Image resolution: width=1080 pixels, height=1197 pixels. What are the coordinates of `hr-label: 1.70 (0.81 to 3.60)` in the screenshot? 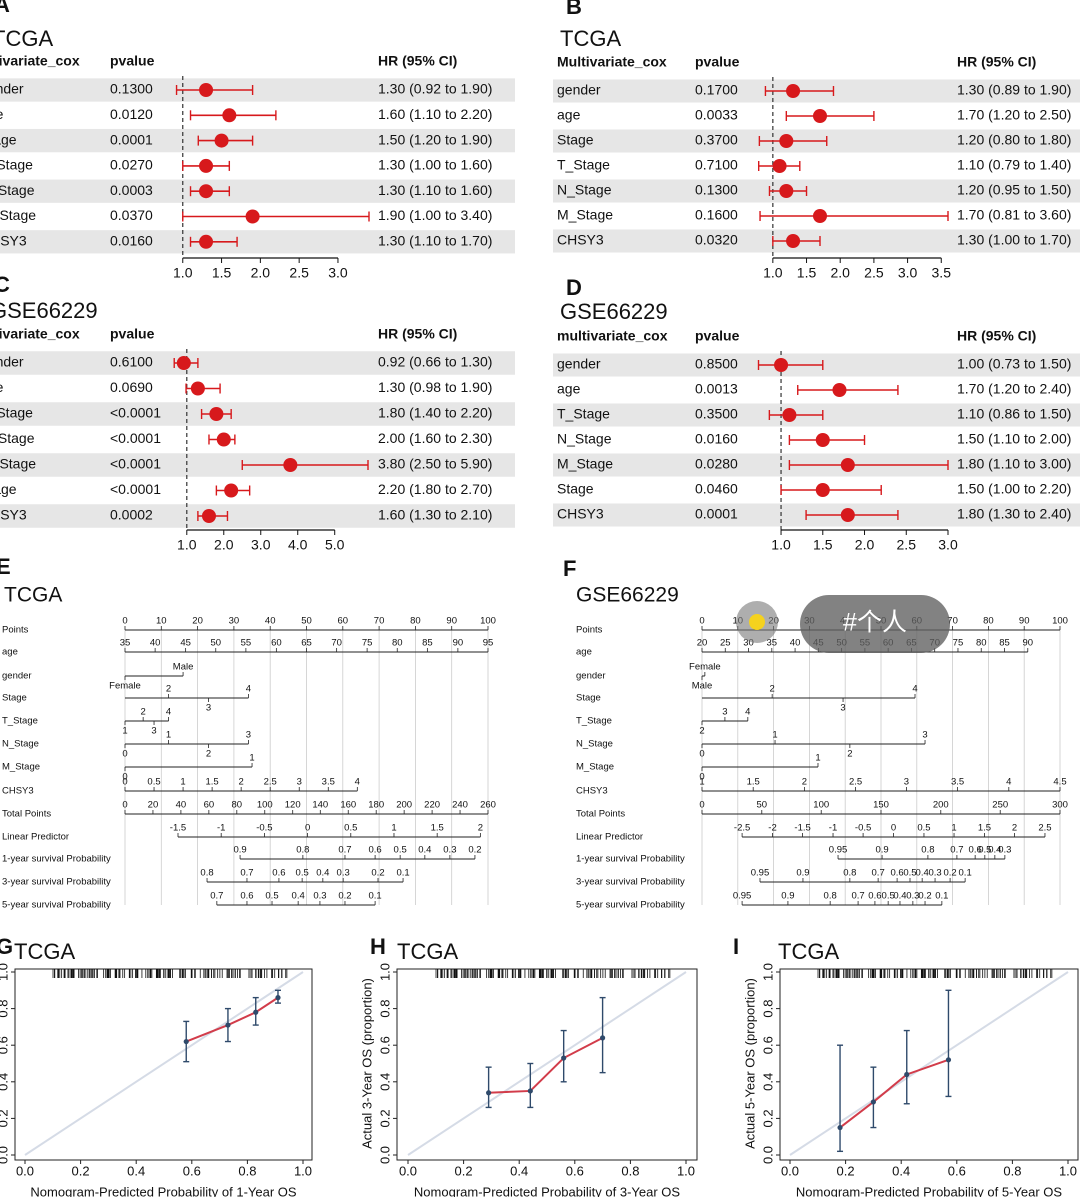 It's located at (1014, 215).